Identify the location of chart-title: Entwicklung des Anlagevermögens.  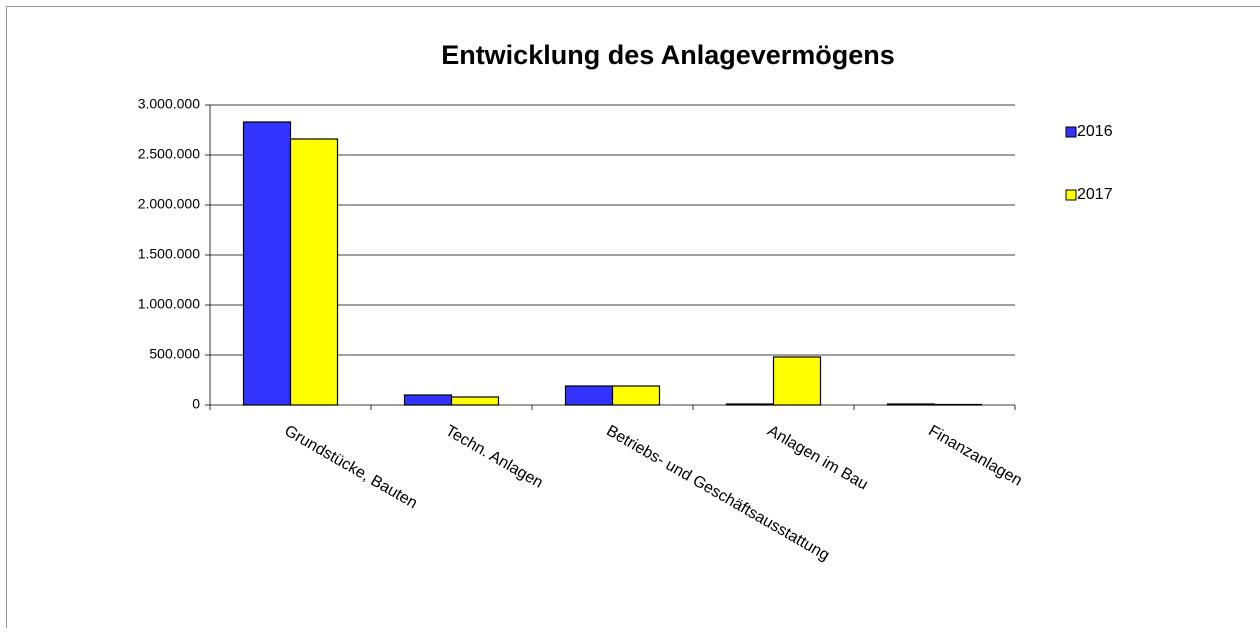
(668, 55).